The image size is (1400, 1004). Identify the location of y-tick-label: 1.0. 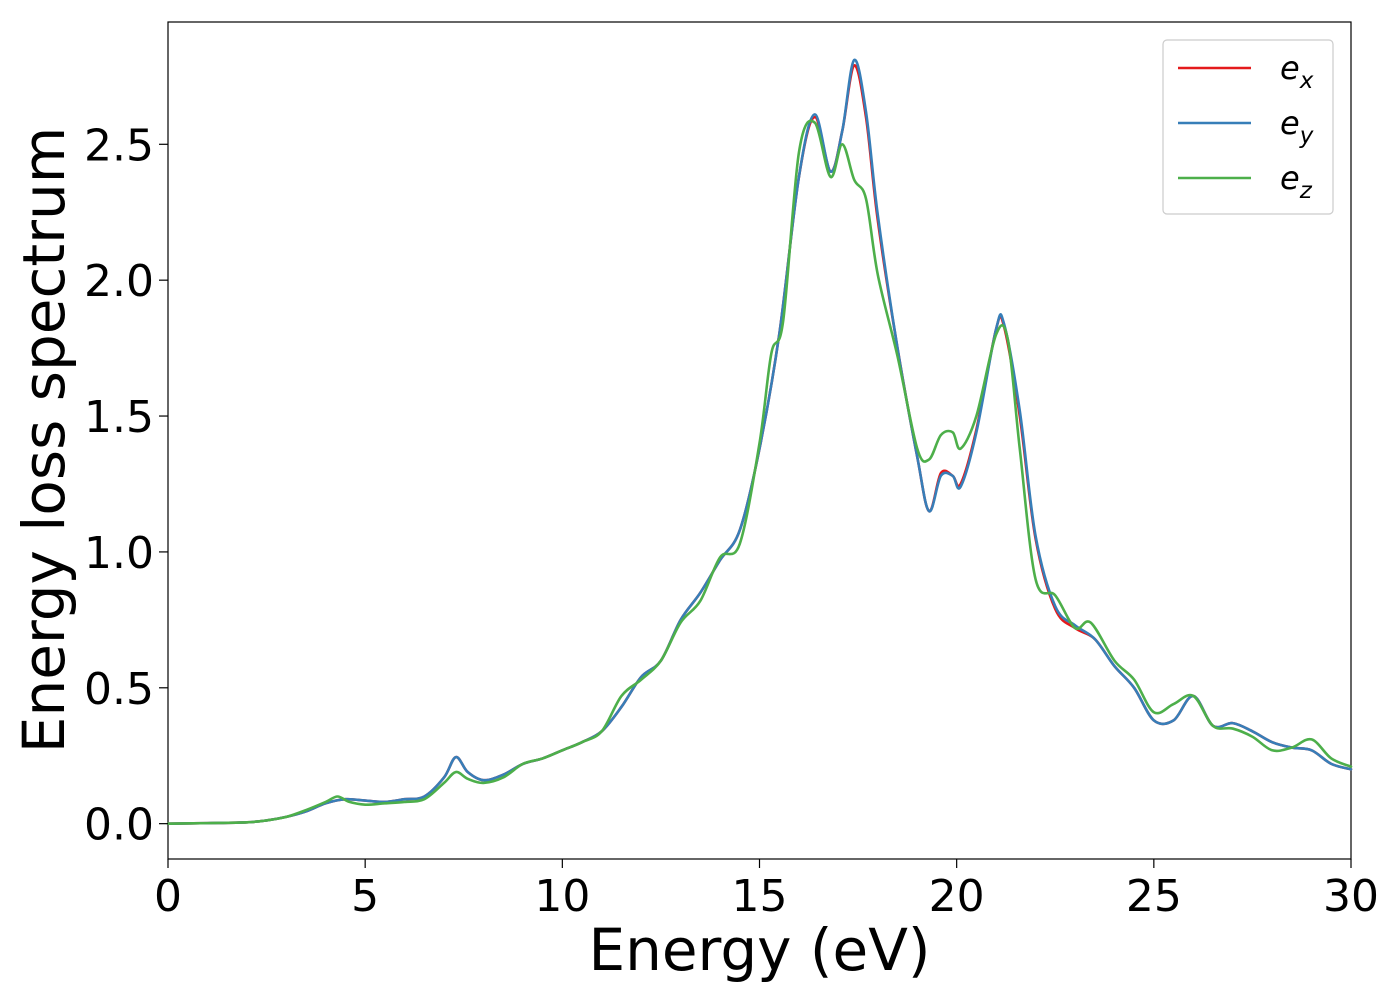
(119, 553).